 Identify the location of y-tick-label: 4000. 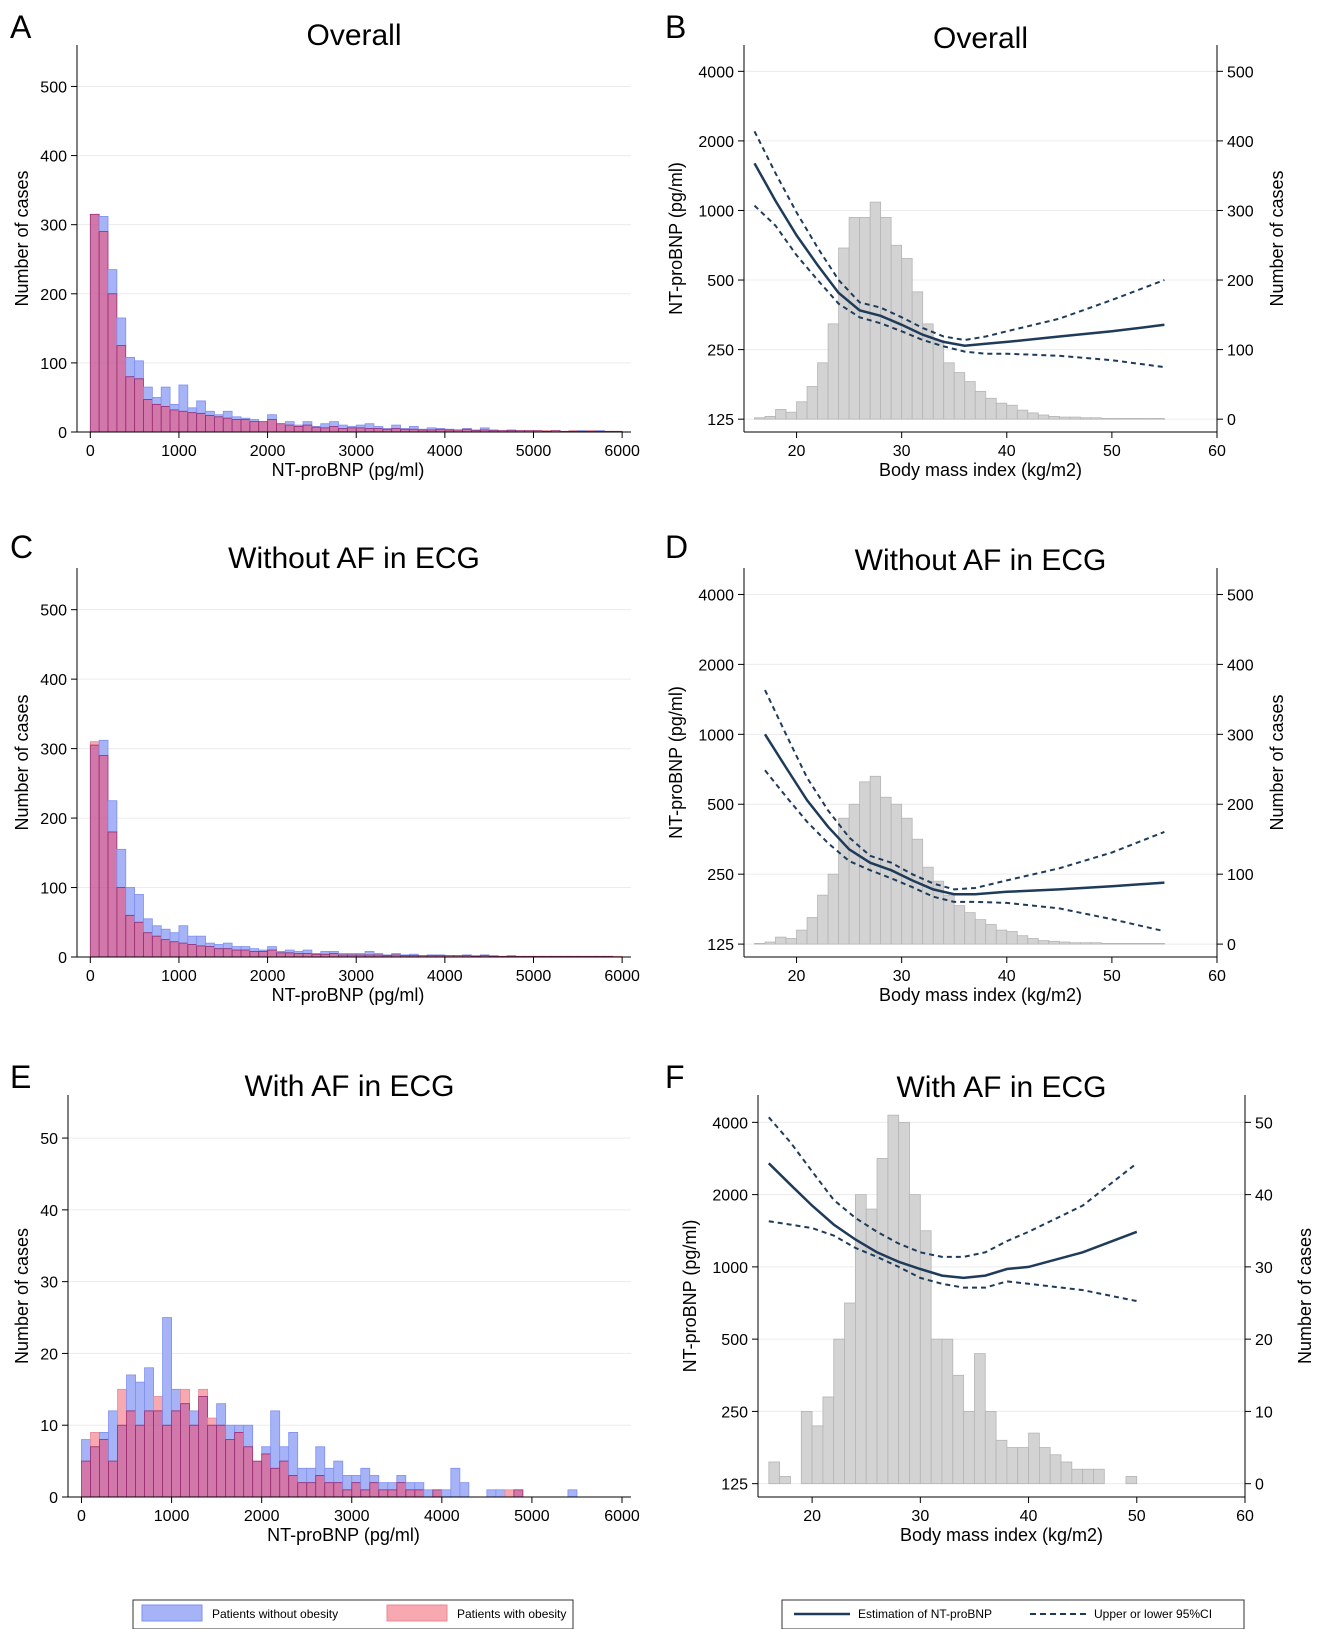
(716, 72).